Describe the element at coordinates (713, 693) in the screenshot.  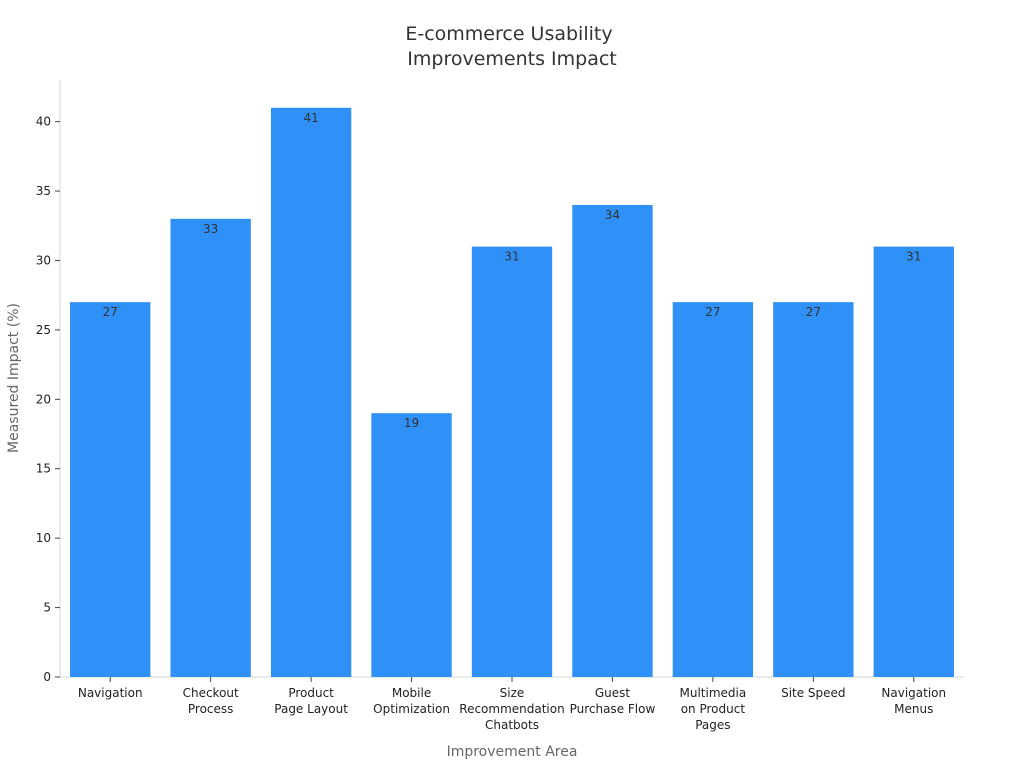
I see `x-tick-label-line: Multimedia` at that location.